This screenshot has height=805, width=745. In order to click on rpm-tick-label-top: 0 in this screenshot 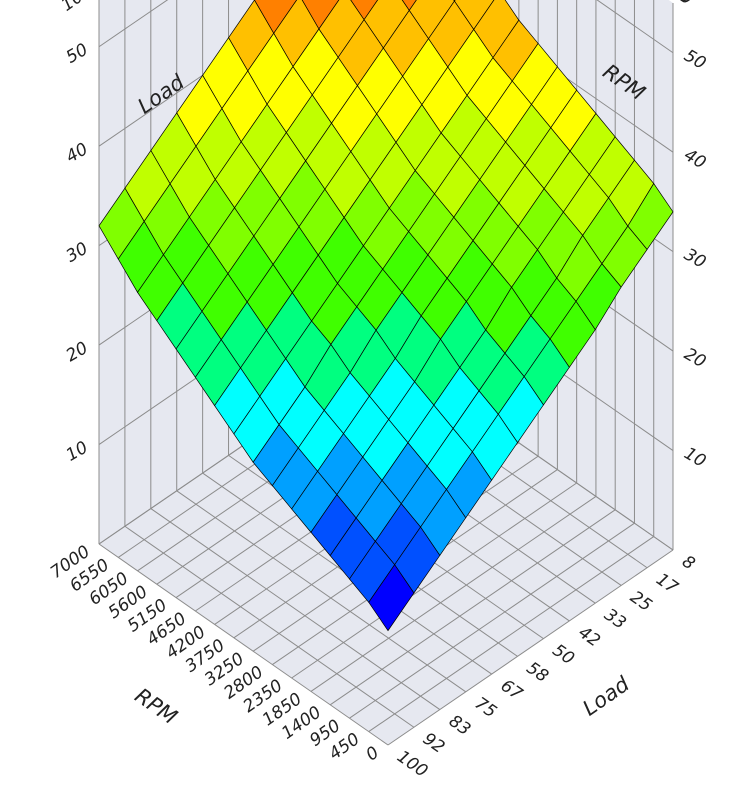, I will do `click(686, 4)`.